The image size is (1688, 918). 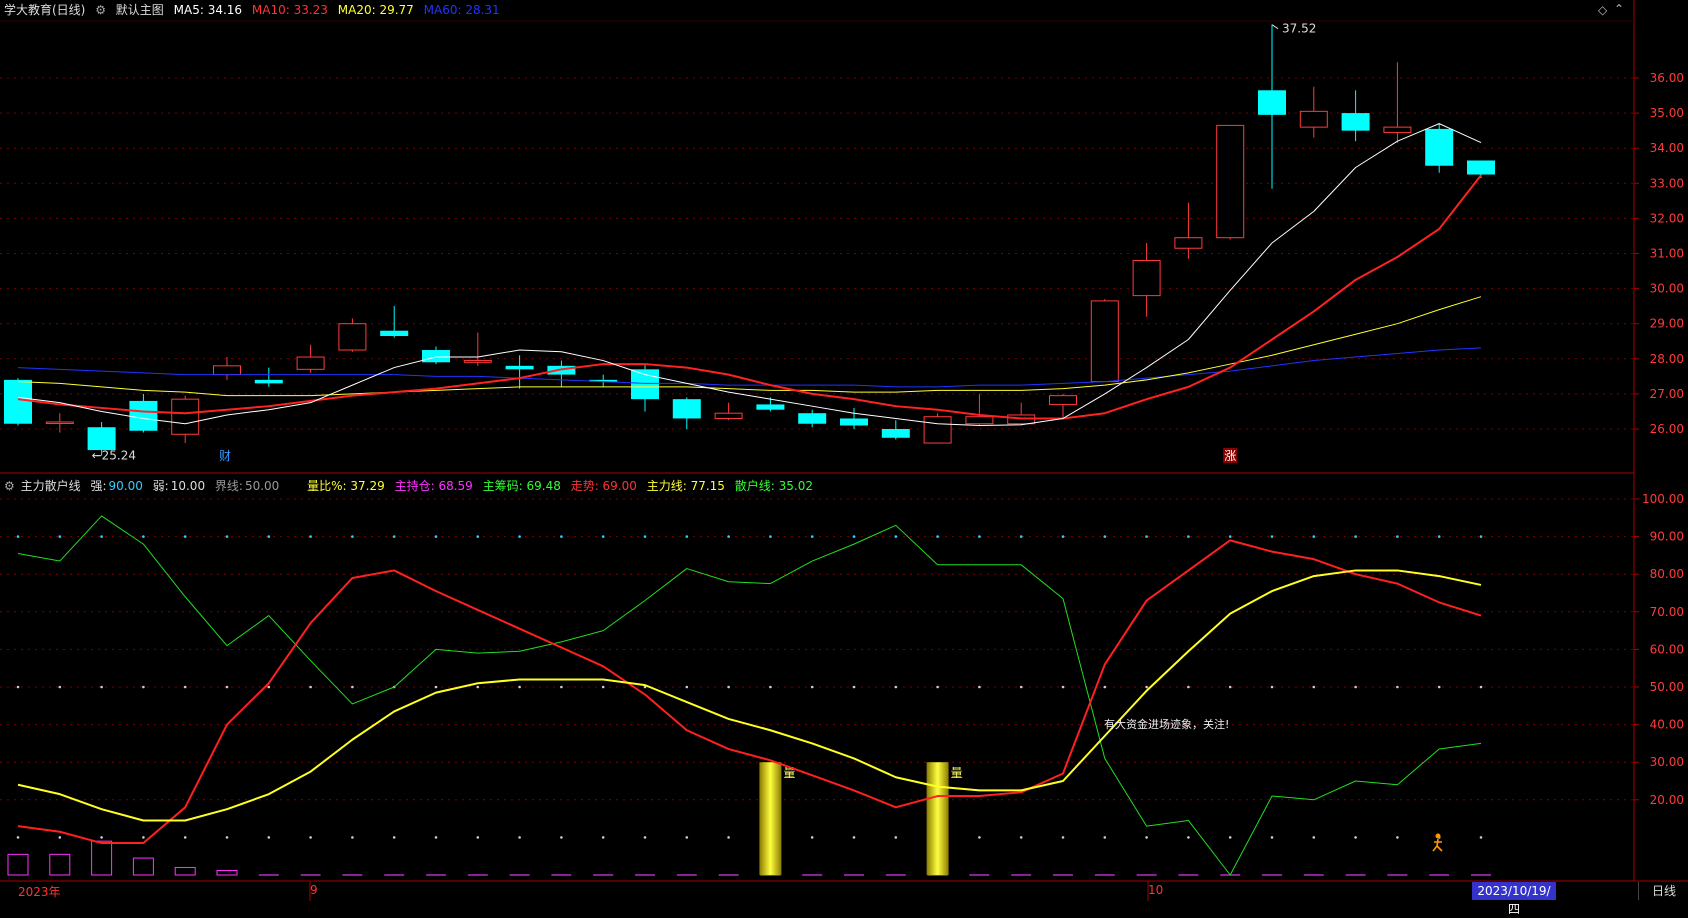 I want to click on diamond-icon: ◇, so click(x=1603, y=10).